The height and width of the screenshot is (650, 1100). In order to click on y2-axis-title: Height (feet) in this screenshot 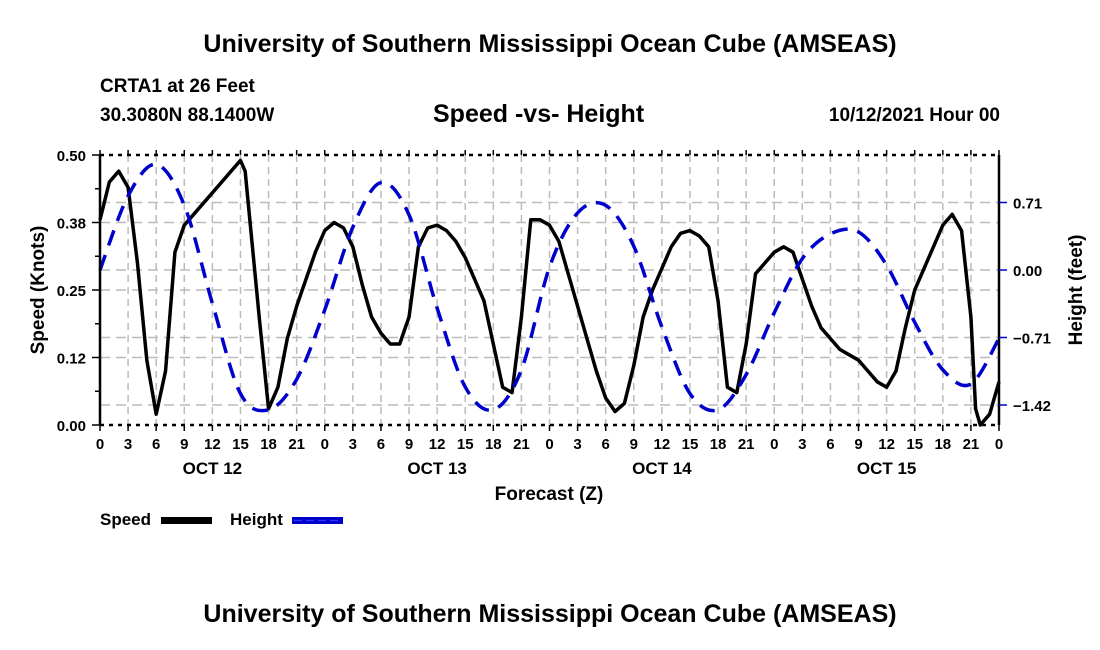, I will do `click(1076, 290)`.